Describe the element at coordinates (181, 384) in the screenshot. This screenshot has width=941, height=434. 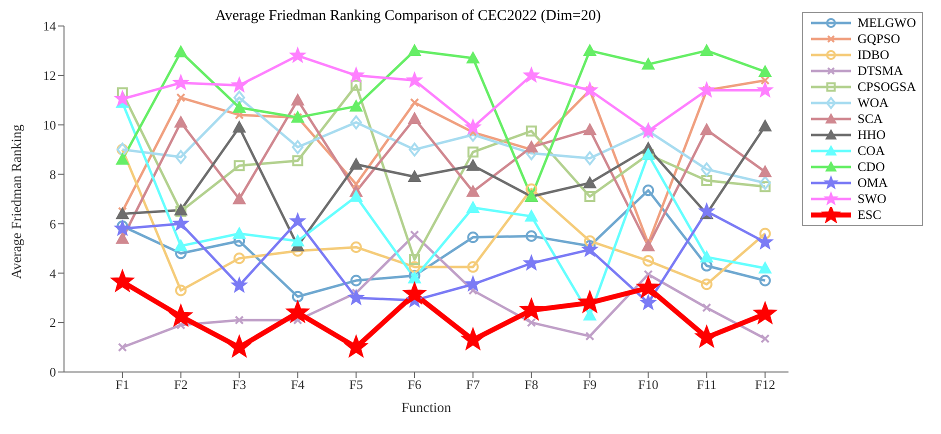
I see `x-tick-label: F2` at that location.